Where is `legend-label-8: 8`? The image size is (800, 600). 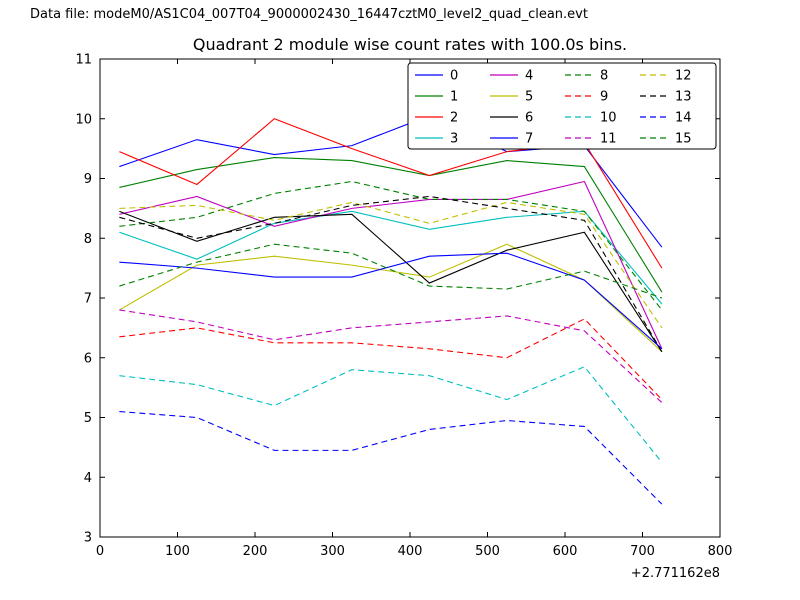
legend-label-8: 8 is located at coordinates (604, 76).